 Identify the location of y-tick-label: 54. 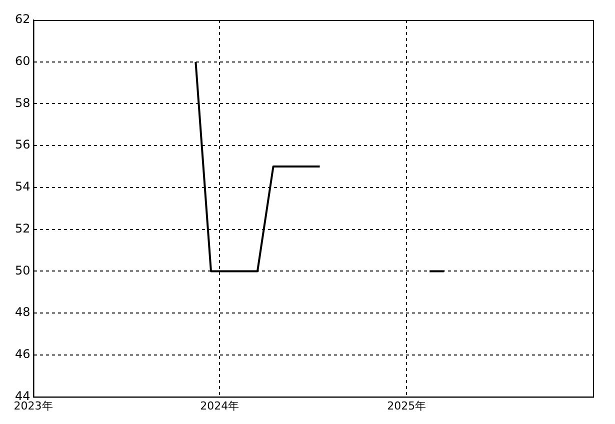
(22, 187).